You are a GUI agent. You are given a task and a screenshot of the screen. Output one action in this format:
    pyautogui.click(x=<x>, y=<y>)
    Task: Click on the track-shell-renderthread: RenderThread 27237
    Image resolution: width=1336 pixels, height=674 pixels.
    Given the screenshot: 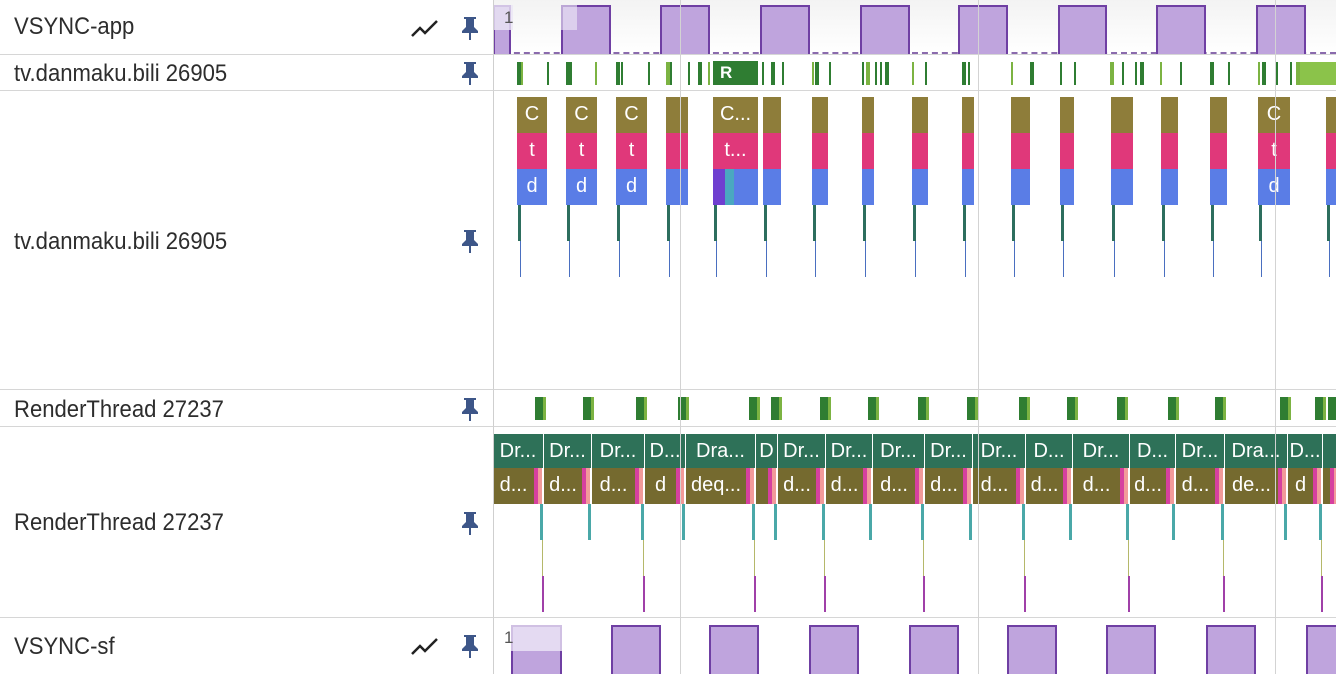 What is the action you would take?
    pyautogui.click(x=246, y=522)
    